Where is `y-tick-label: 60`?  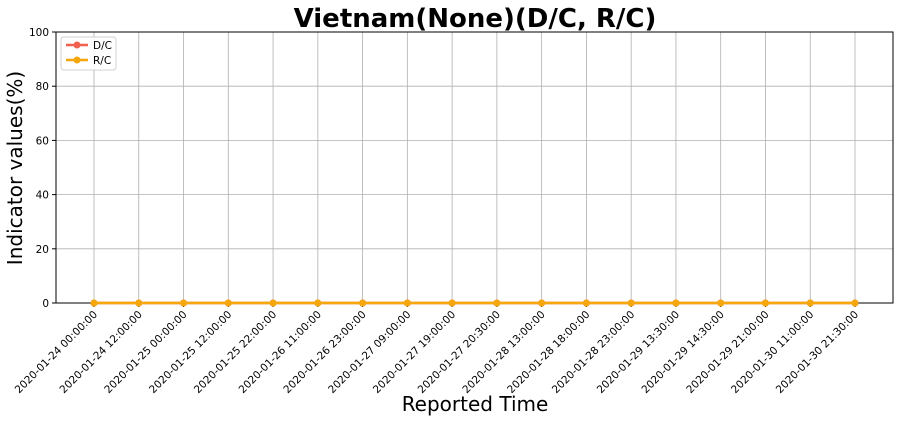
y-tick-label: 60 is located at coordinates (42, 141).